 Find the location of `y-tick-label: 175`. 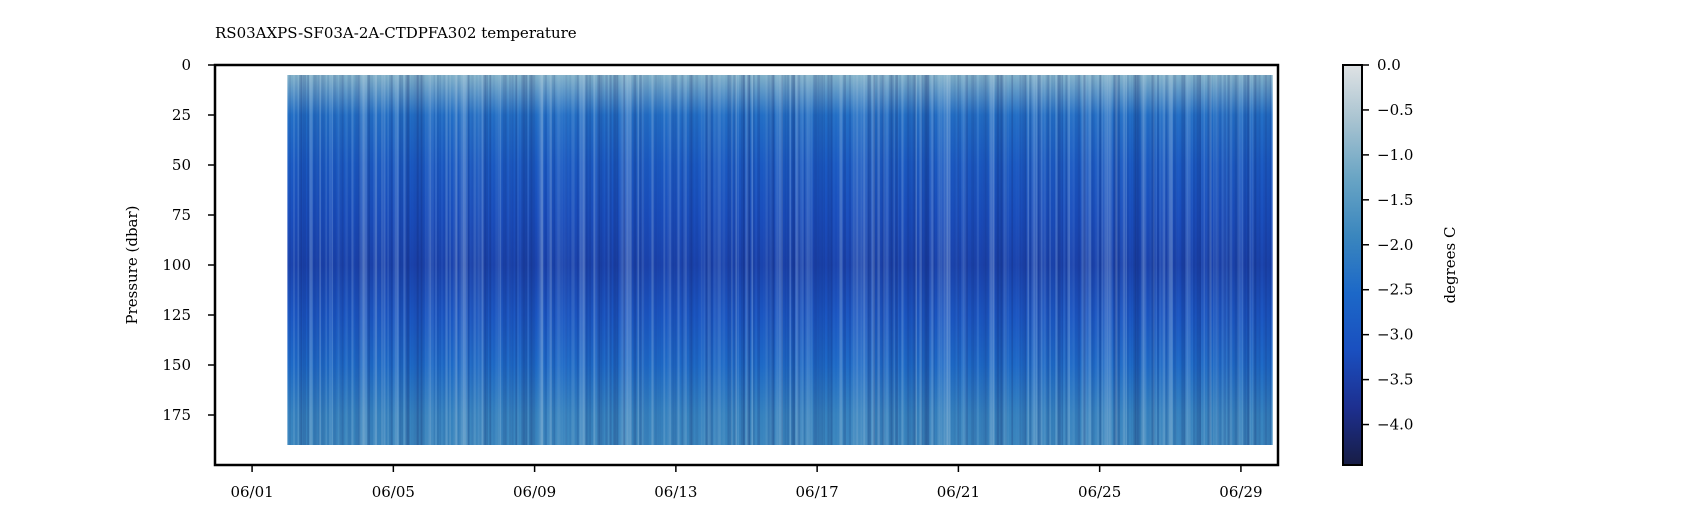

y-tick-label: 175 is located at coordinates (176, 415).